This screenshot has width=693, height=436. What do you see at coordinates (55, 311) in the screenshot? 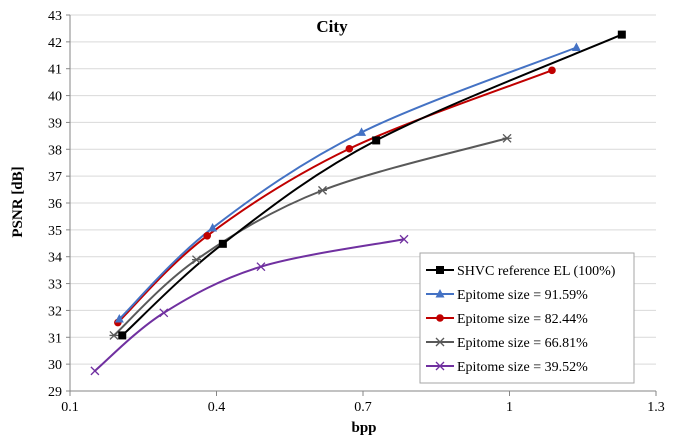
I see `y-tick-label: 32` at bounding box center [55, 311].